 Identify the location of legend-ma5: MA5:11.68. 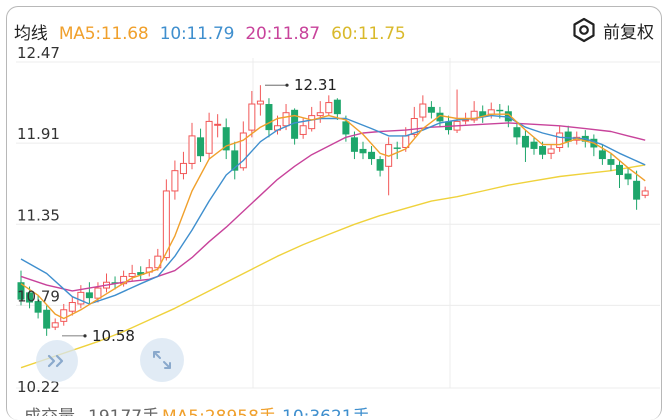
(103, 34).